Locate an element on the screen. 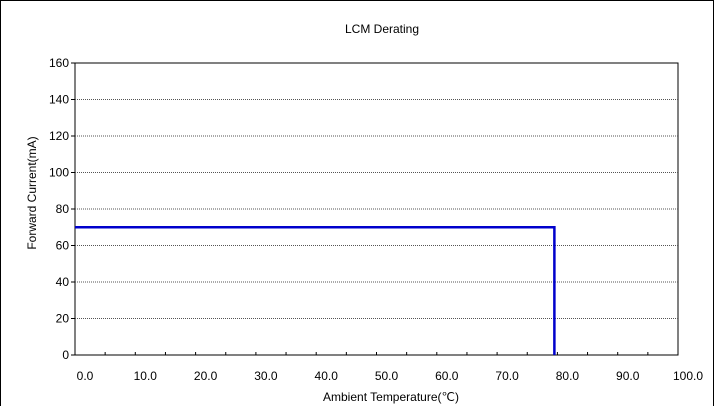  y-tick-label-2: 40 is located at coordinates (63, 282).